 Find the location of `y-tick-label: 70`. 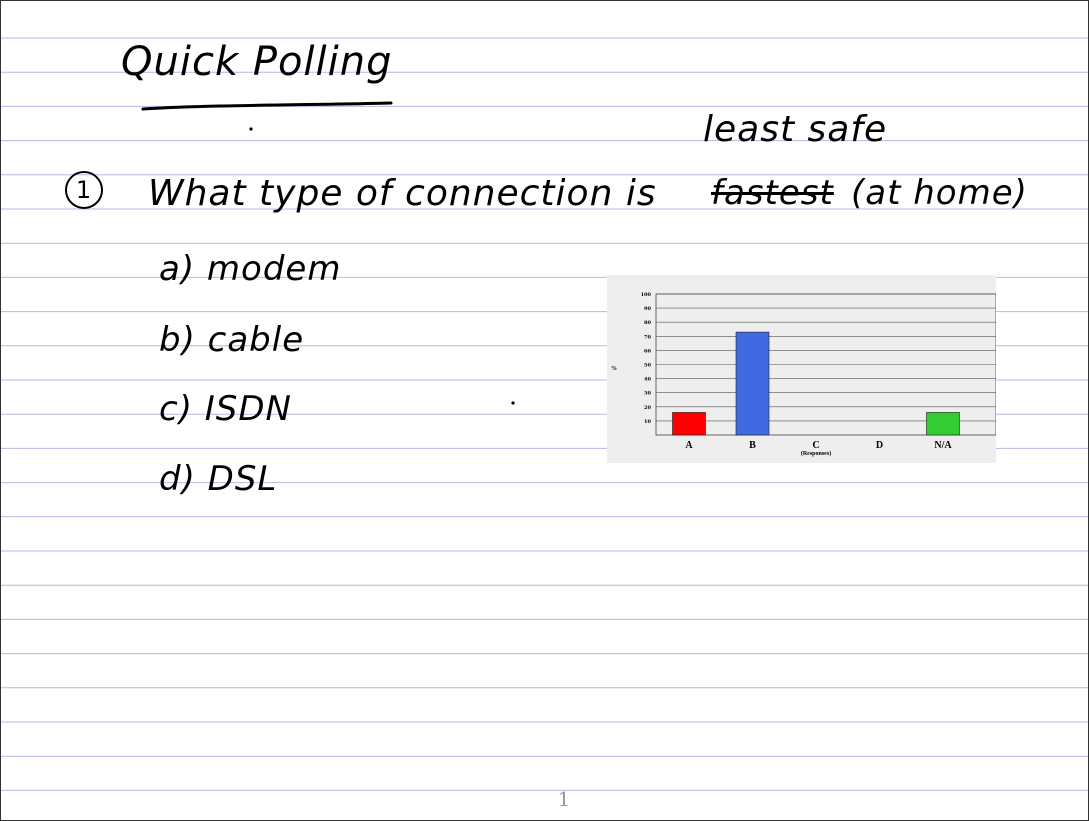

y-tick-label: 70 is located at coordinates (647, 337).